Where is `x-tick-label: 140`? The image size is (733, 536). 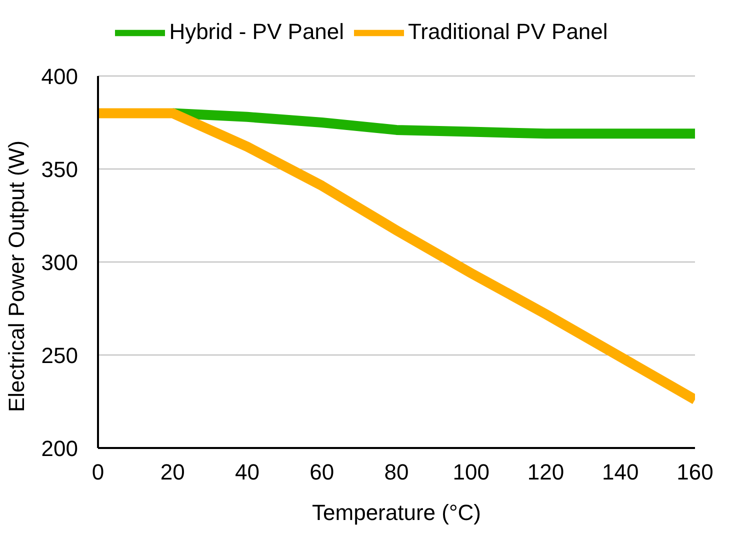
x-tick-label: 140 is located at coordinates (620, 472).